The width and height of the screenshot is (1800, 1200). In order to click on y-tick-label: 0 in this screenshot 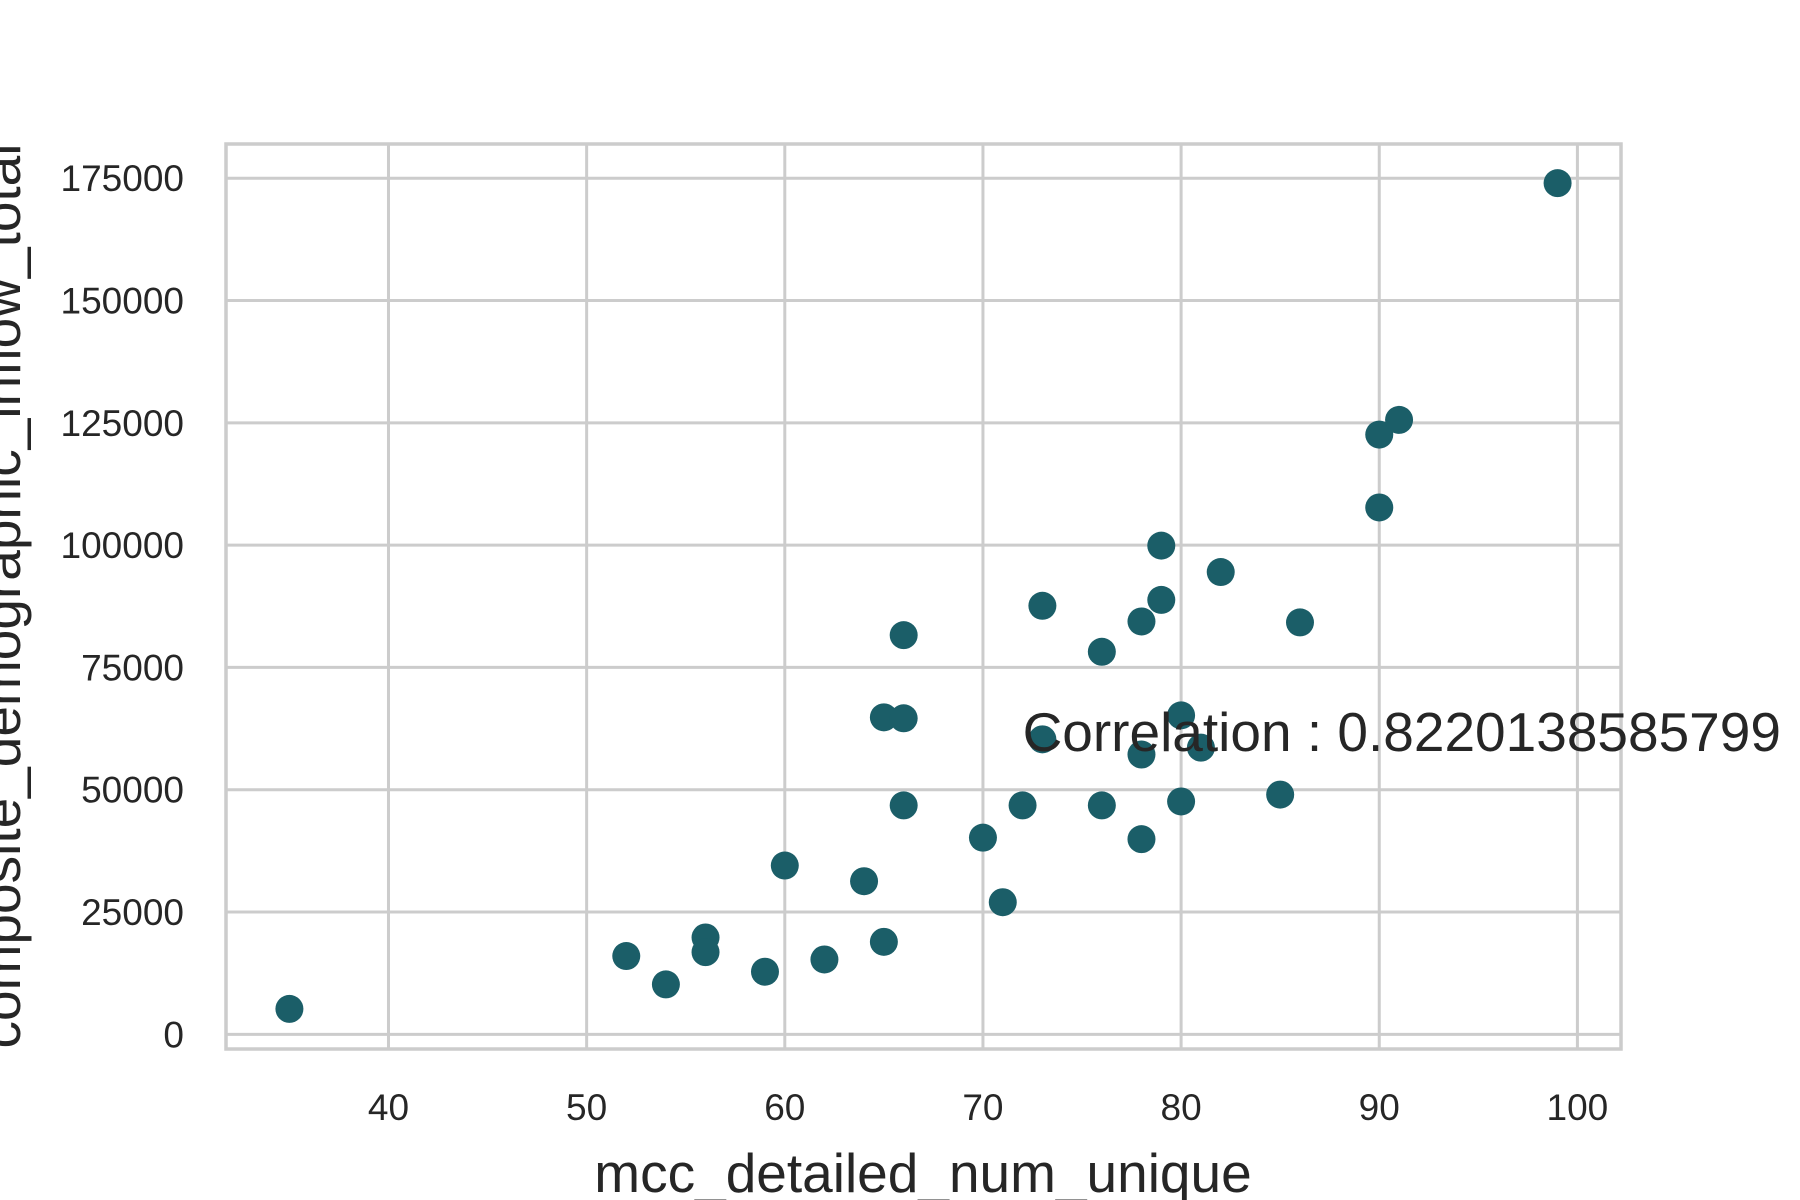, I will do `click(173, 1034)`.